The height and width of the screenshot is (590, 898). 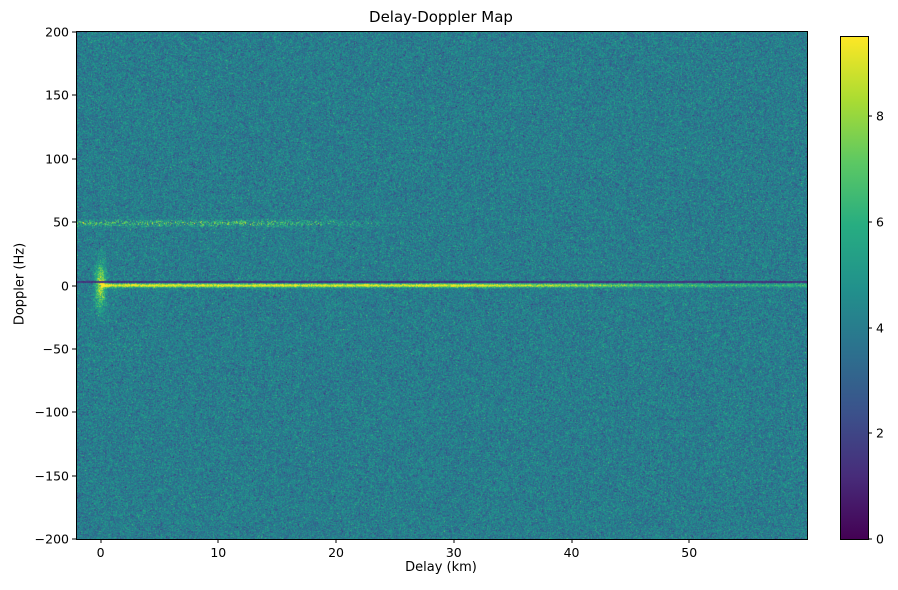 I want to click on colorbar-gradient, so click(x=854, y=288).